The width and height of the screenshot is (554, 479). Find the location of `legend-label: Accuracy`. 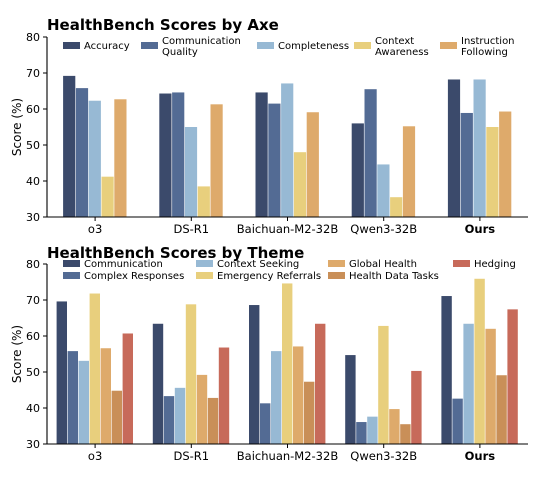

legend-label: Accuracy is located at coordinates (107, 46).